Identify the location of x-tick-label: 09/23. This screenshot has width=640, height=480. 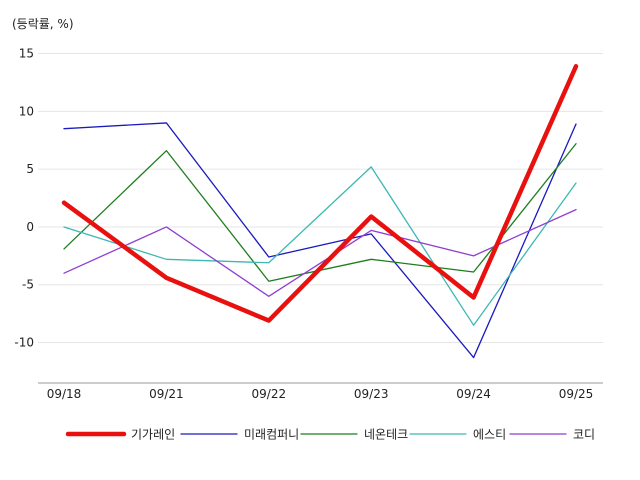
(371, 394).